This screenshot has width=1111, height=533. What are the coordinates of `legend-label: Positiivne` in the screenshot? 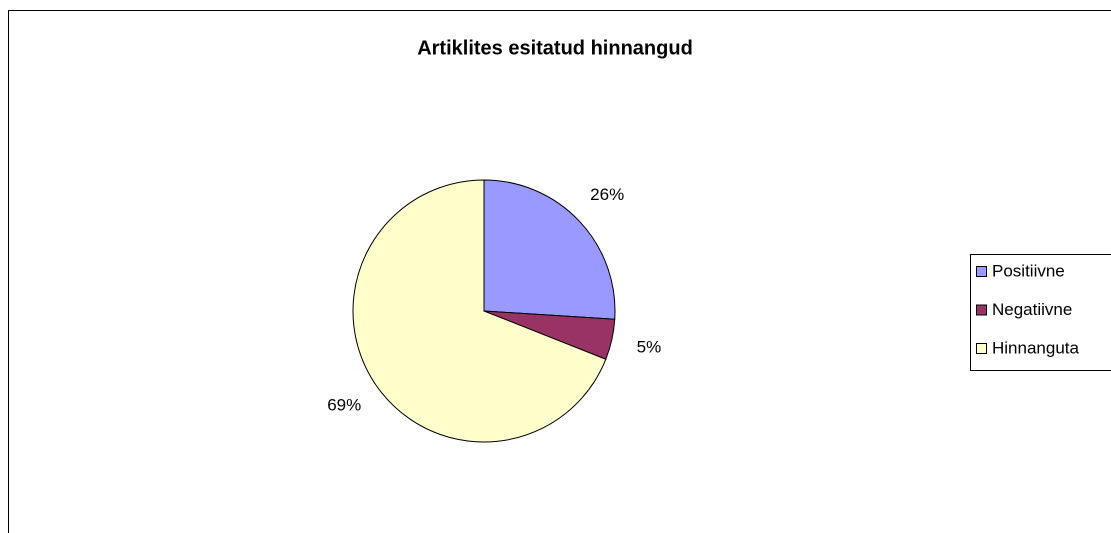 It's located at (1028, 270).